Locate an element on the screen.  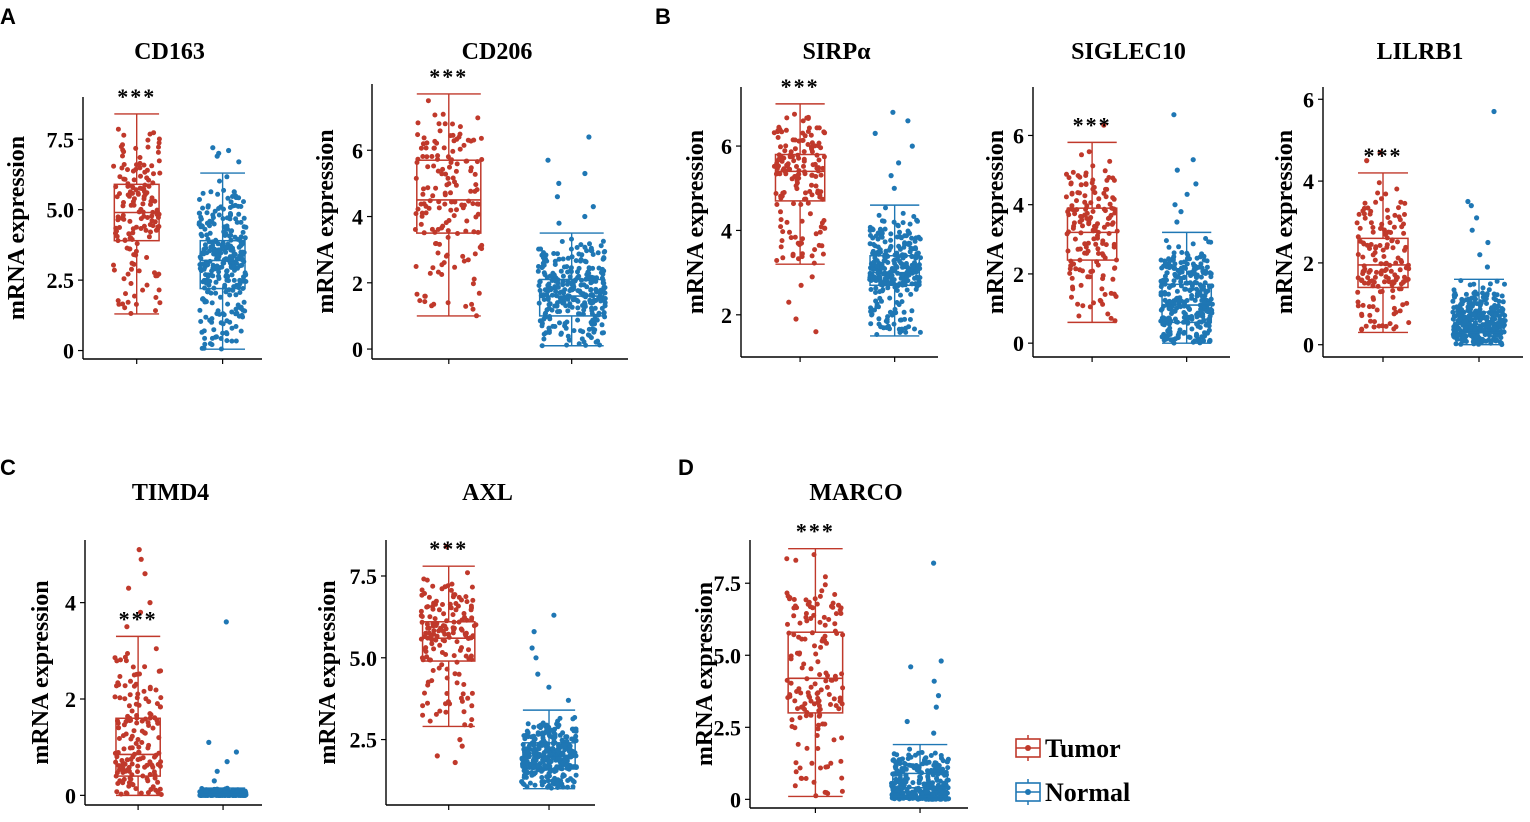
y-tick-label: 7.5 is located at coordinates (364, 576).